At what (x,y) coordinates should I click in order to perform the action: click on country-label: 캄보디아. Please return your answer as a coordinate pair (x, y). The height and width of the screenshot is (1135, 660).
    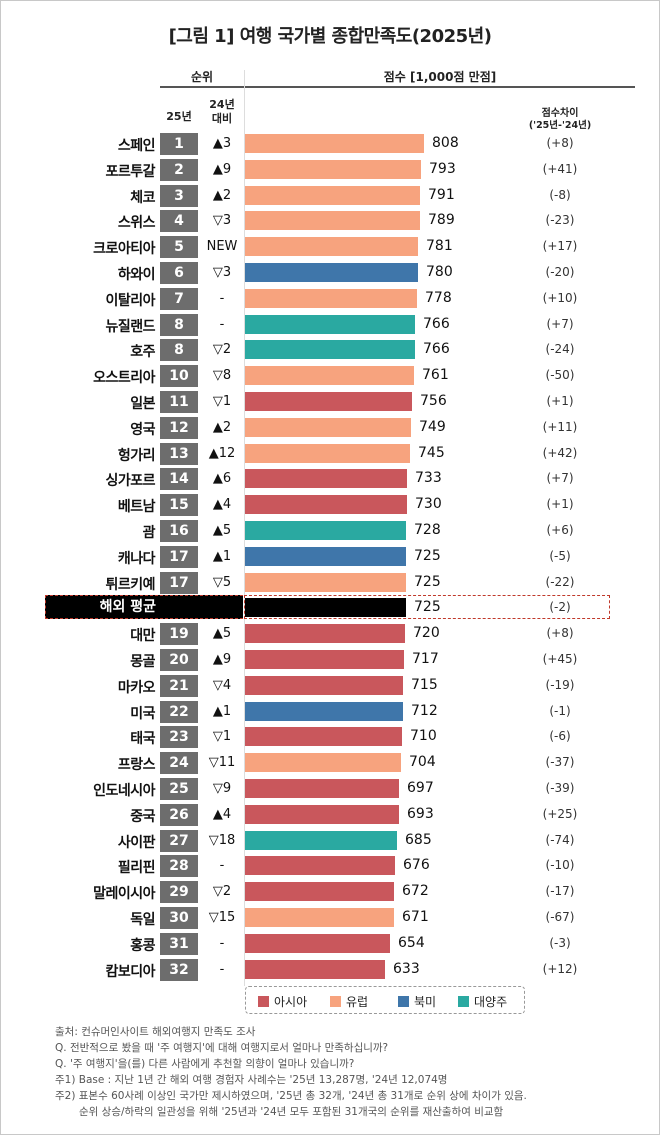
    Looking at the image, I should click on (130, 972).